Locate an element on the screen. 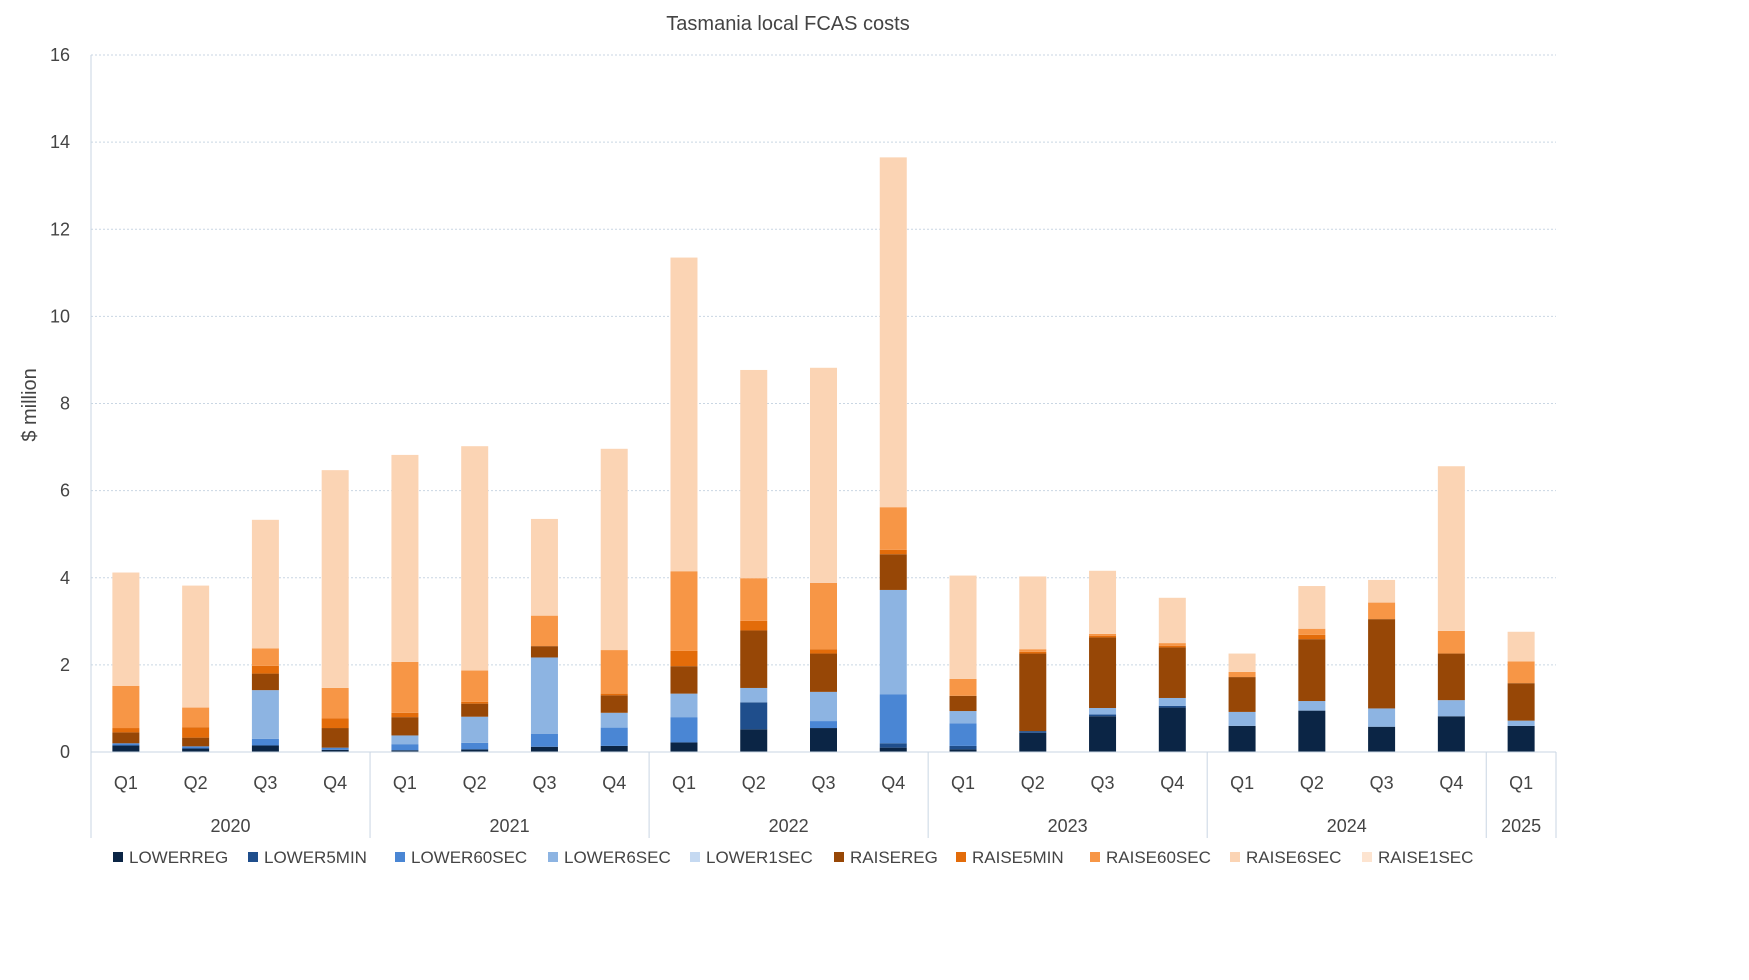  legend-label: LOWER1SEC is located at coordinates (759, 857).